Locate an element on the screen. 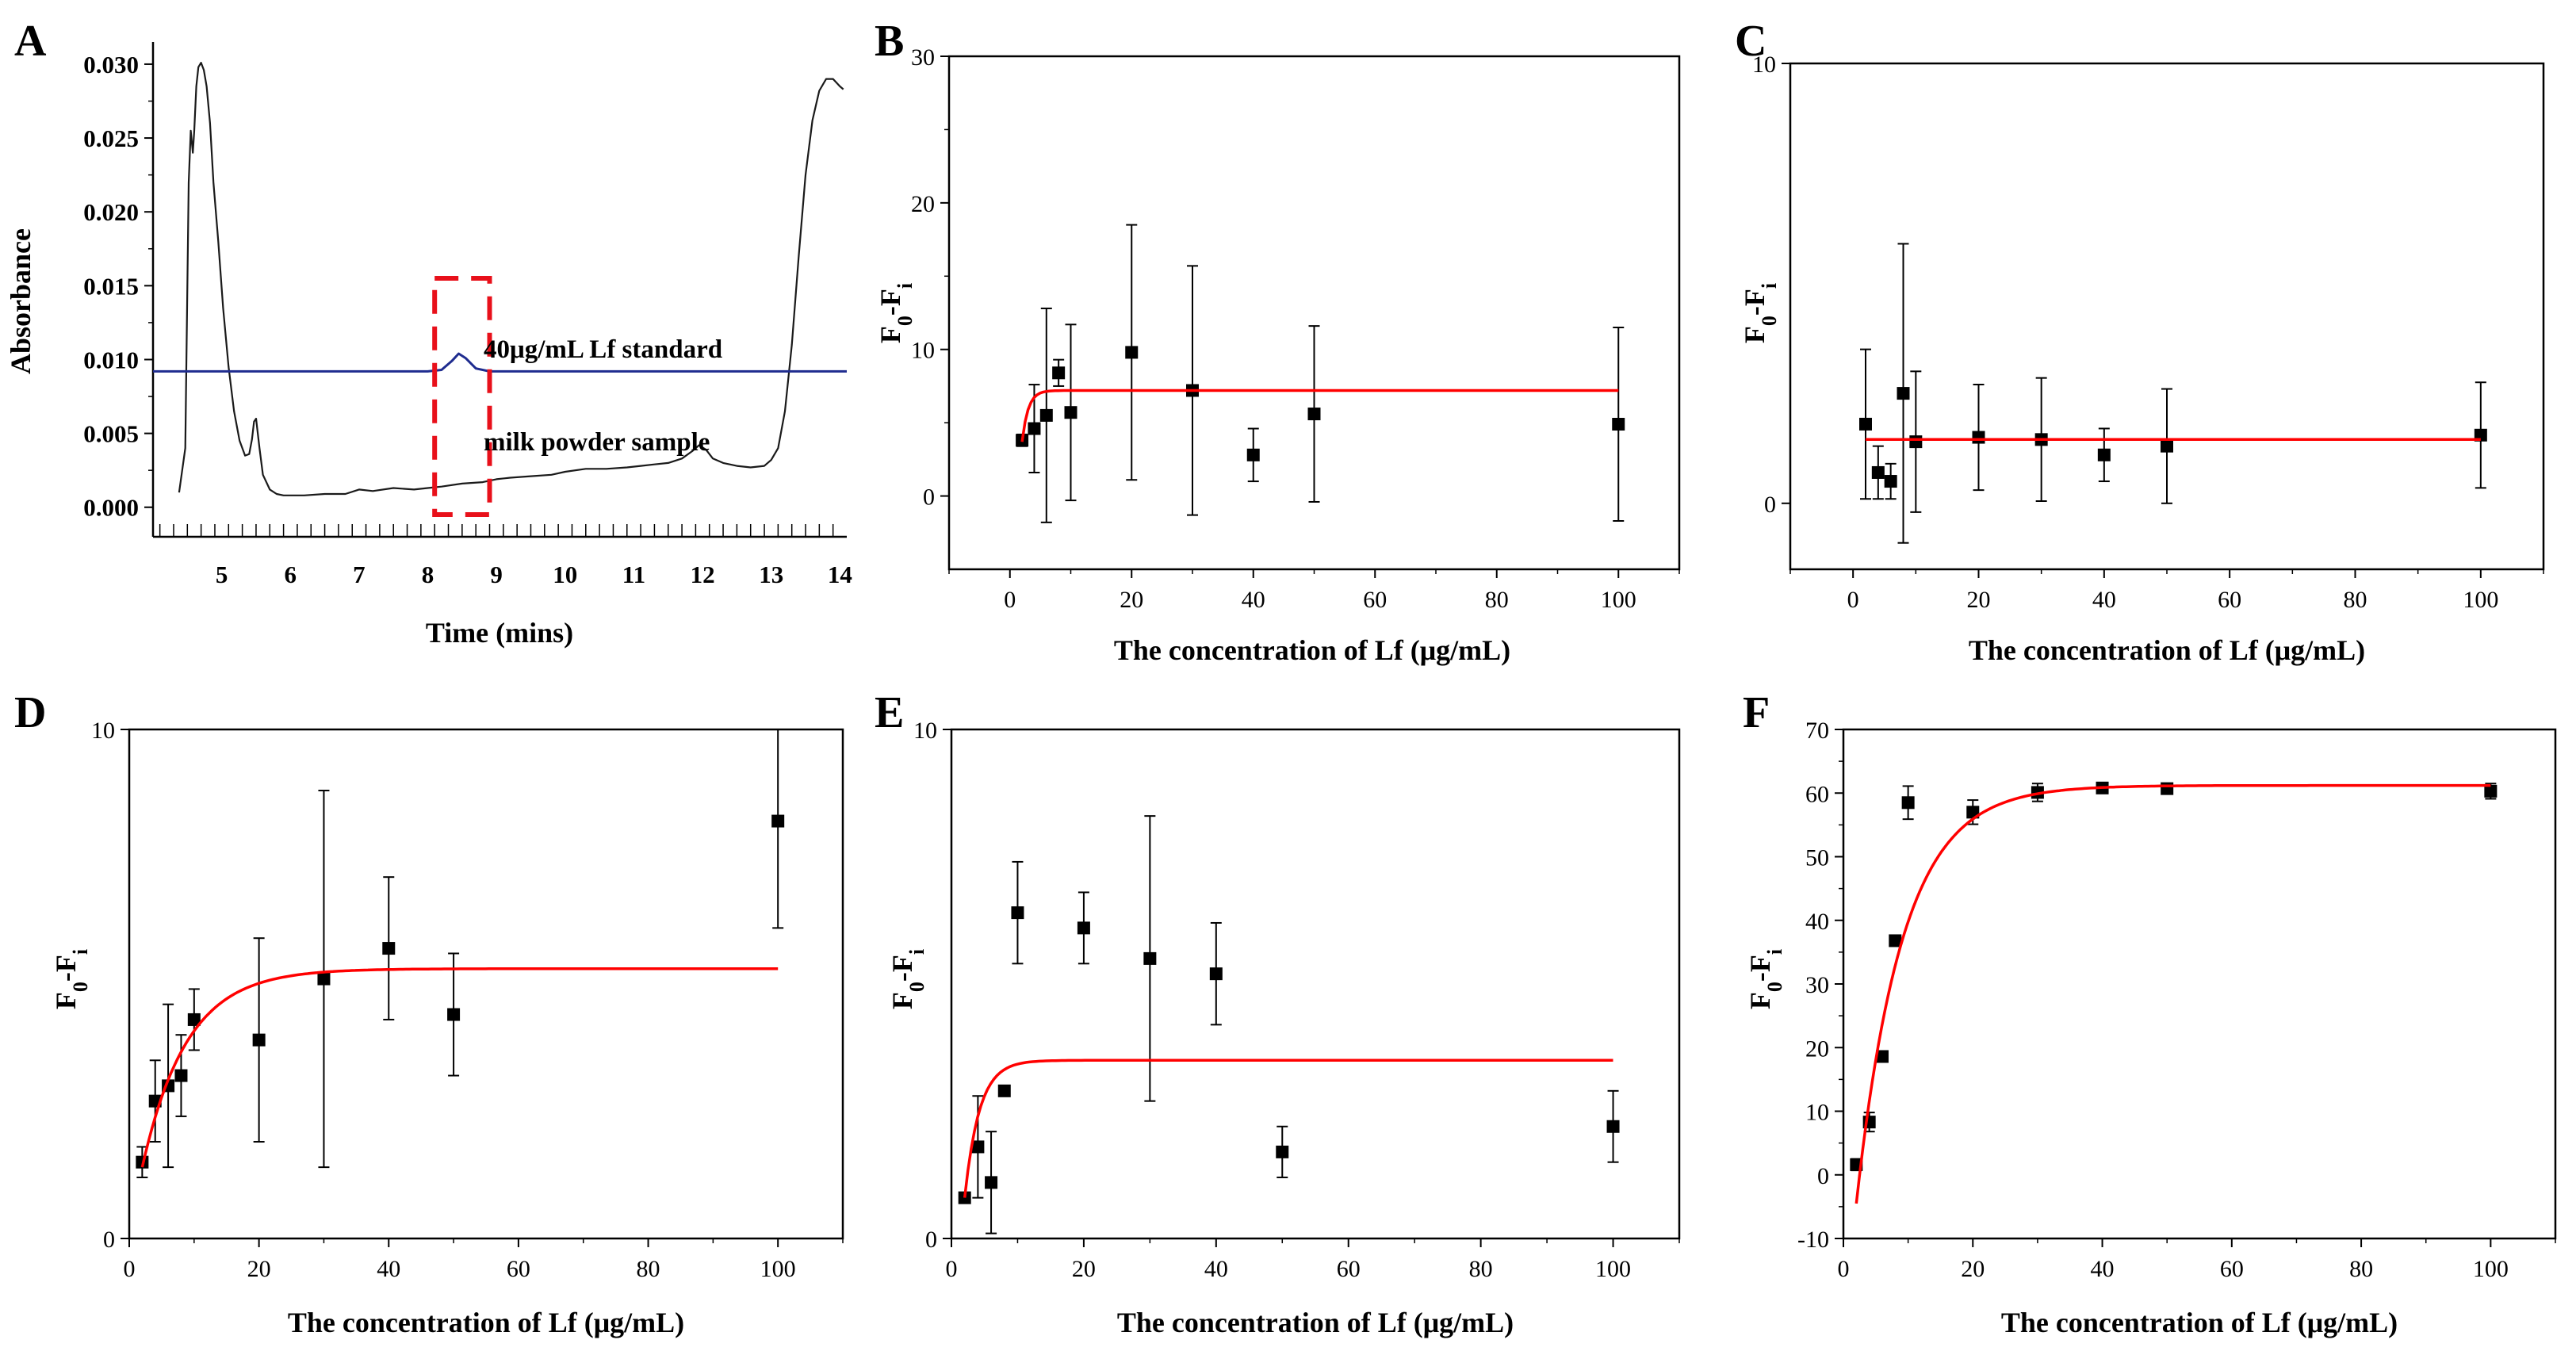 Image resolution: width=2576 pixels, height=1359 pixels. y-tick-label: 0.020 is located at coordinates (111, 212).